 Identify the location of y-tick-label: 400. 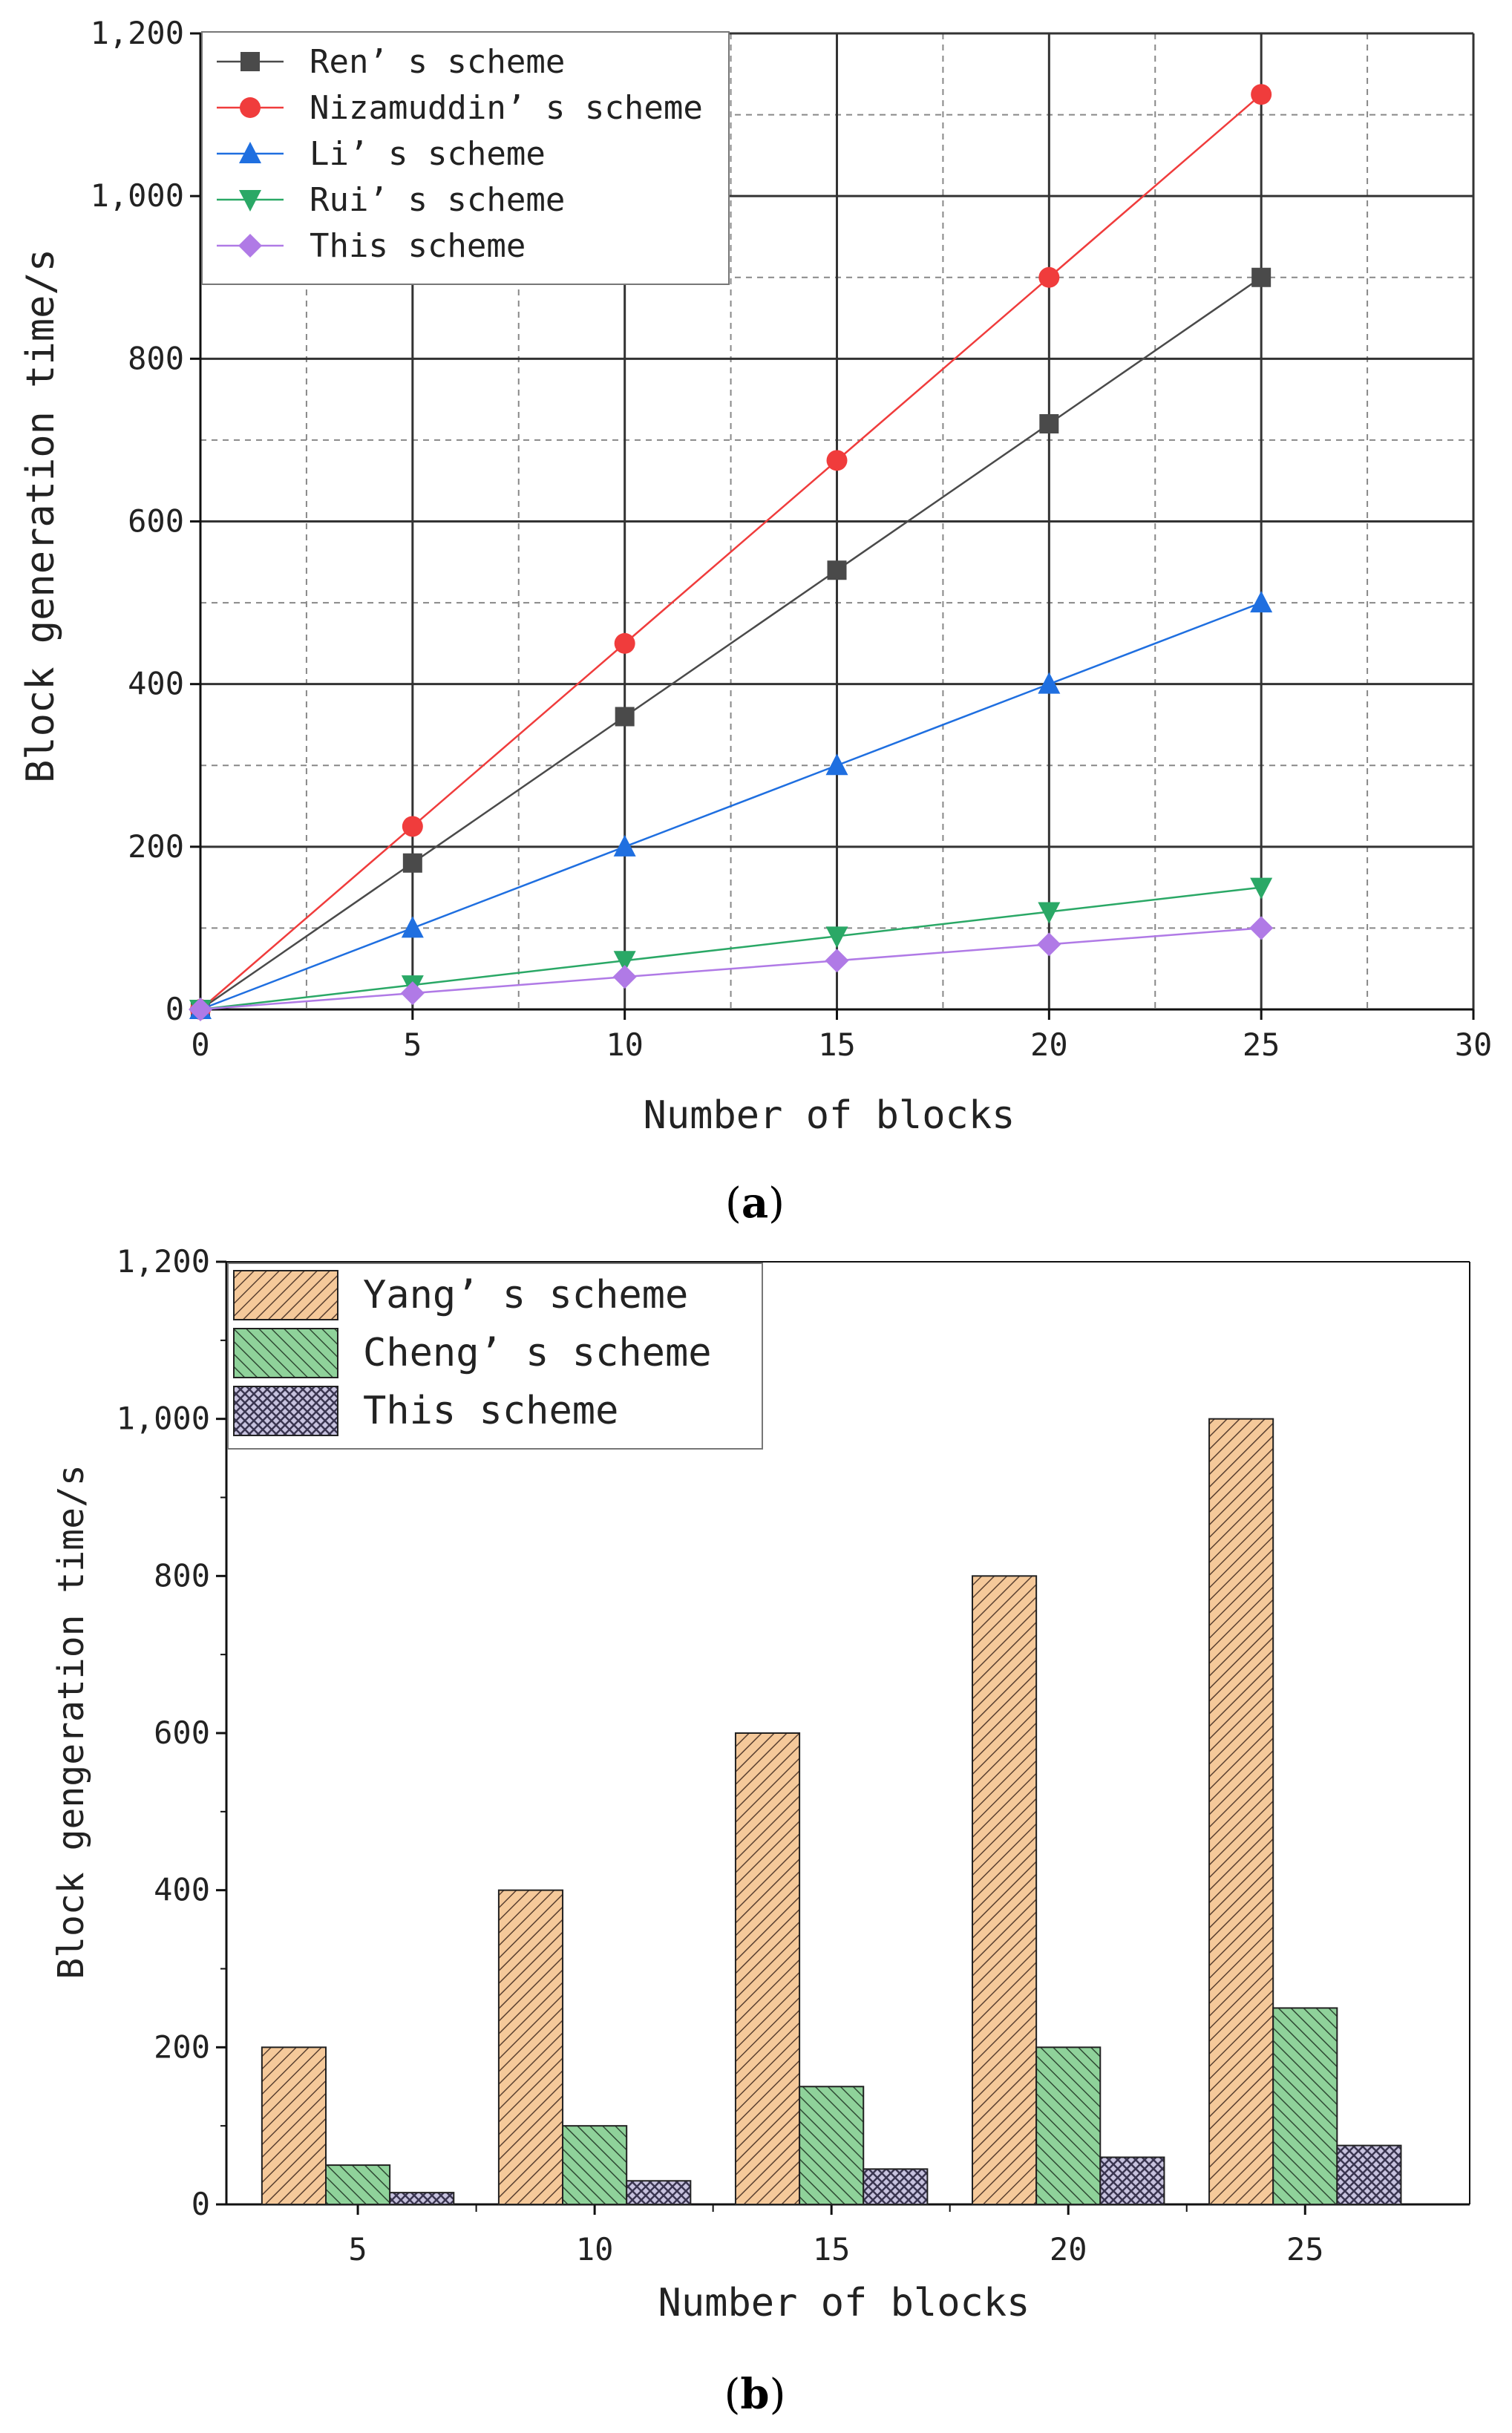
(156, 684).